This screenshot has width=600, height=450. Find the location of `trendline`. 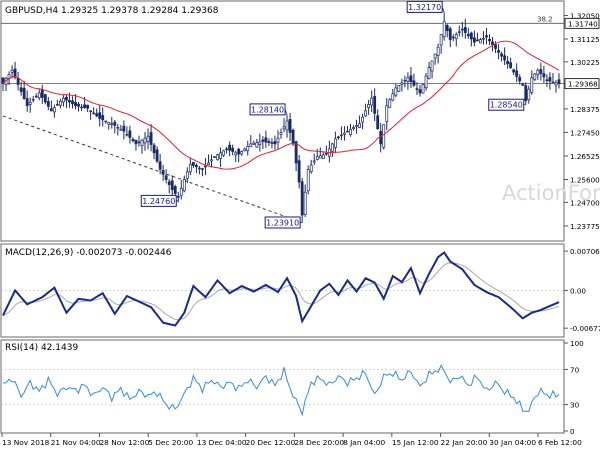

trendline is located at coordinates (152, 169).